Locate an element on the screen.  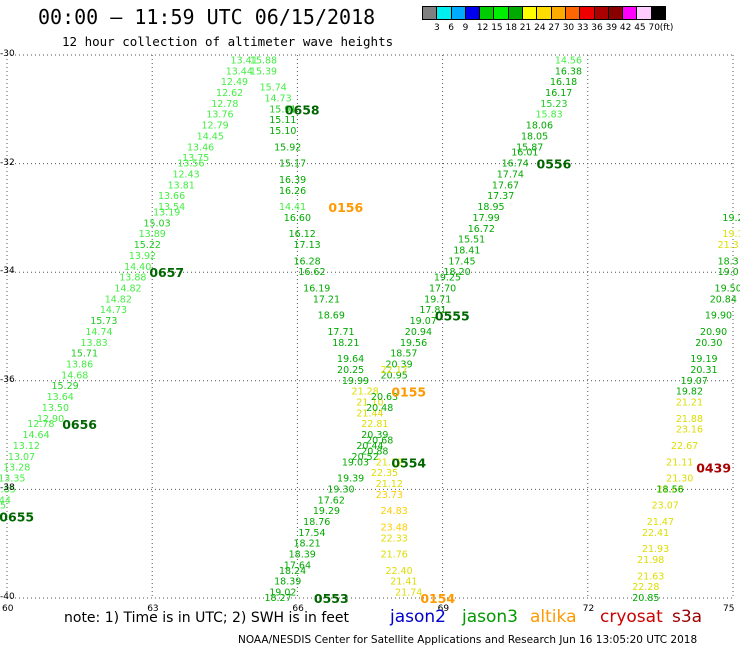
wave-height-value: 15.71 is located at coordinates (84, 354).